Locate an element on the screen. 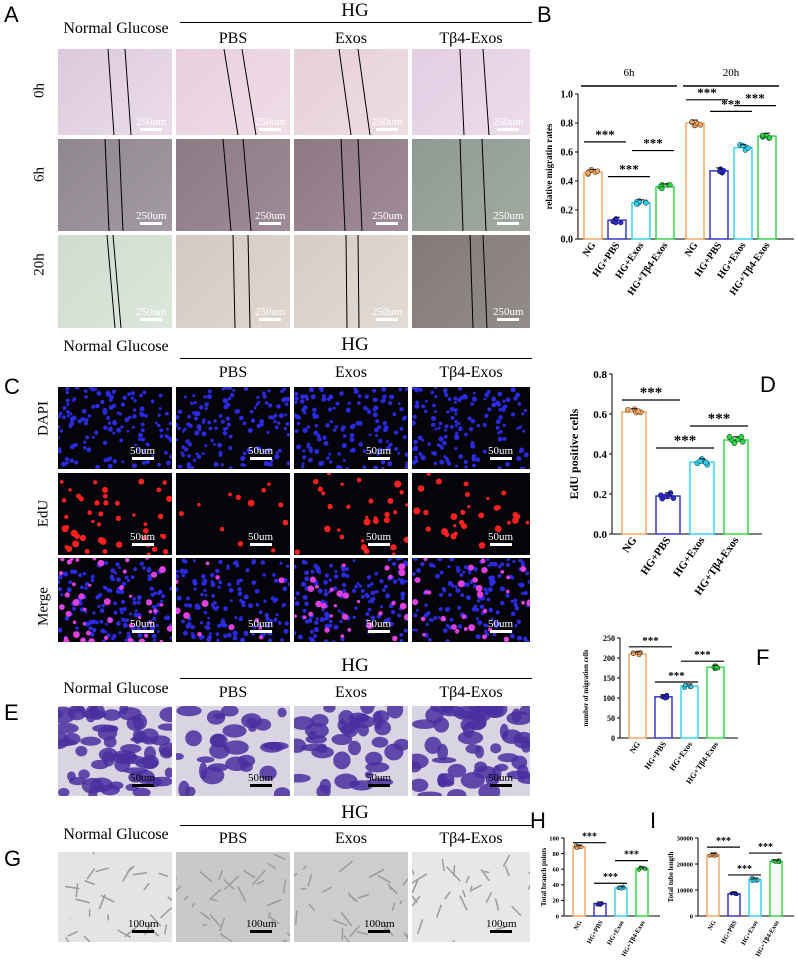 This screenshot has height=969, width=798. y-tick-label: 0 is located at coordinates (691, 916).